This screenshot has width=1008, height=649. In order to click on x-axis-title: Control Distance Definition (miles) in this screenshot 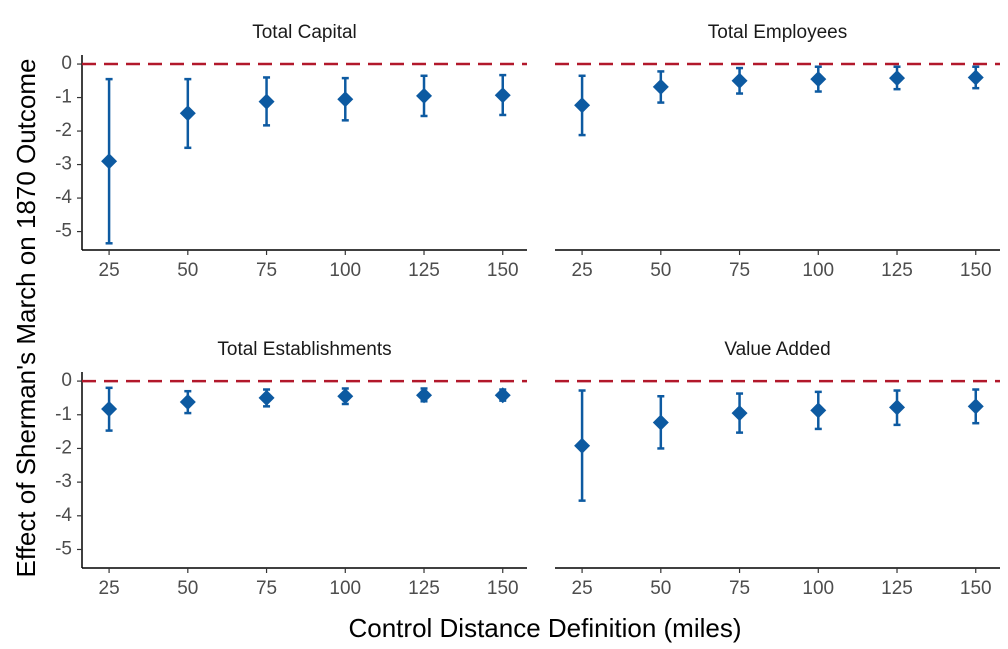, I will do `click(544, 628)`.